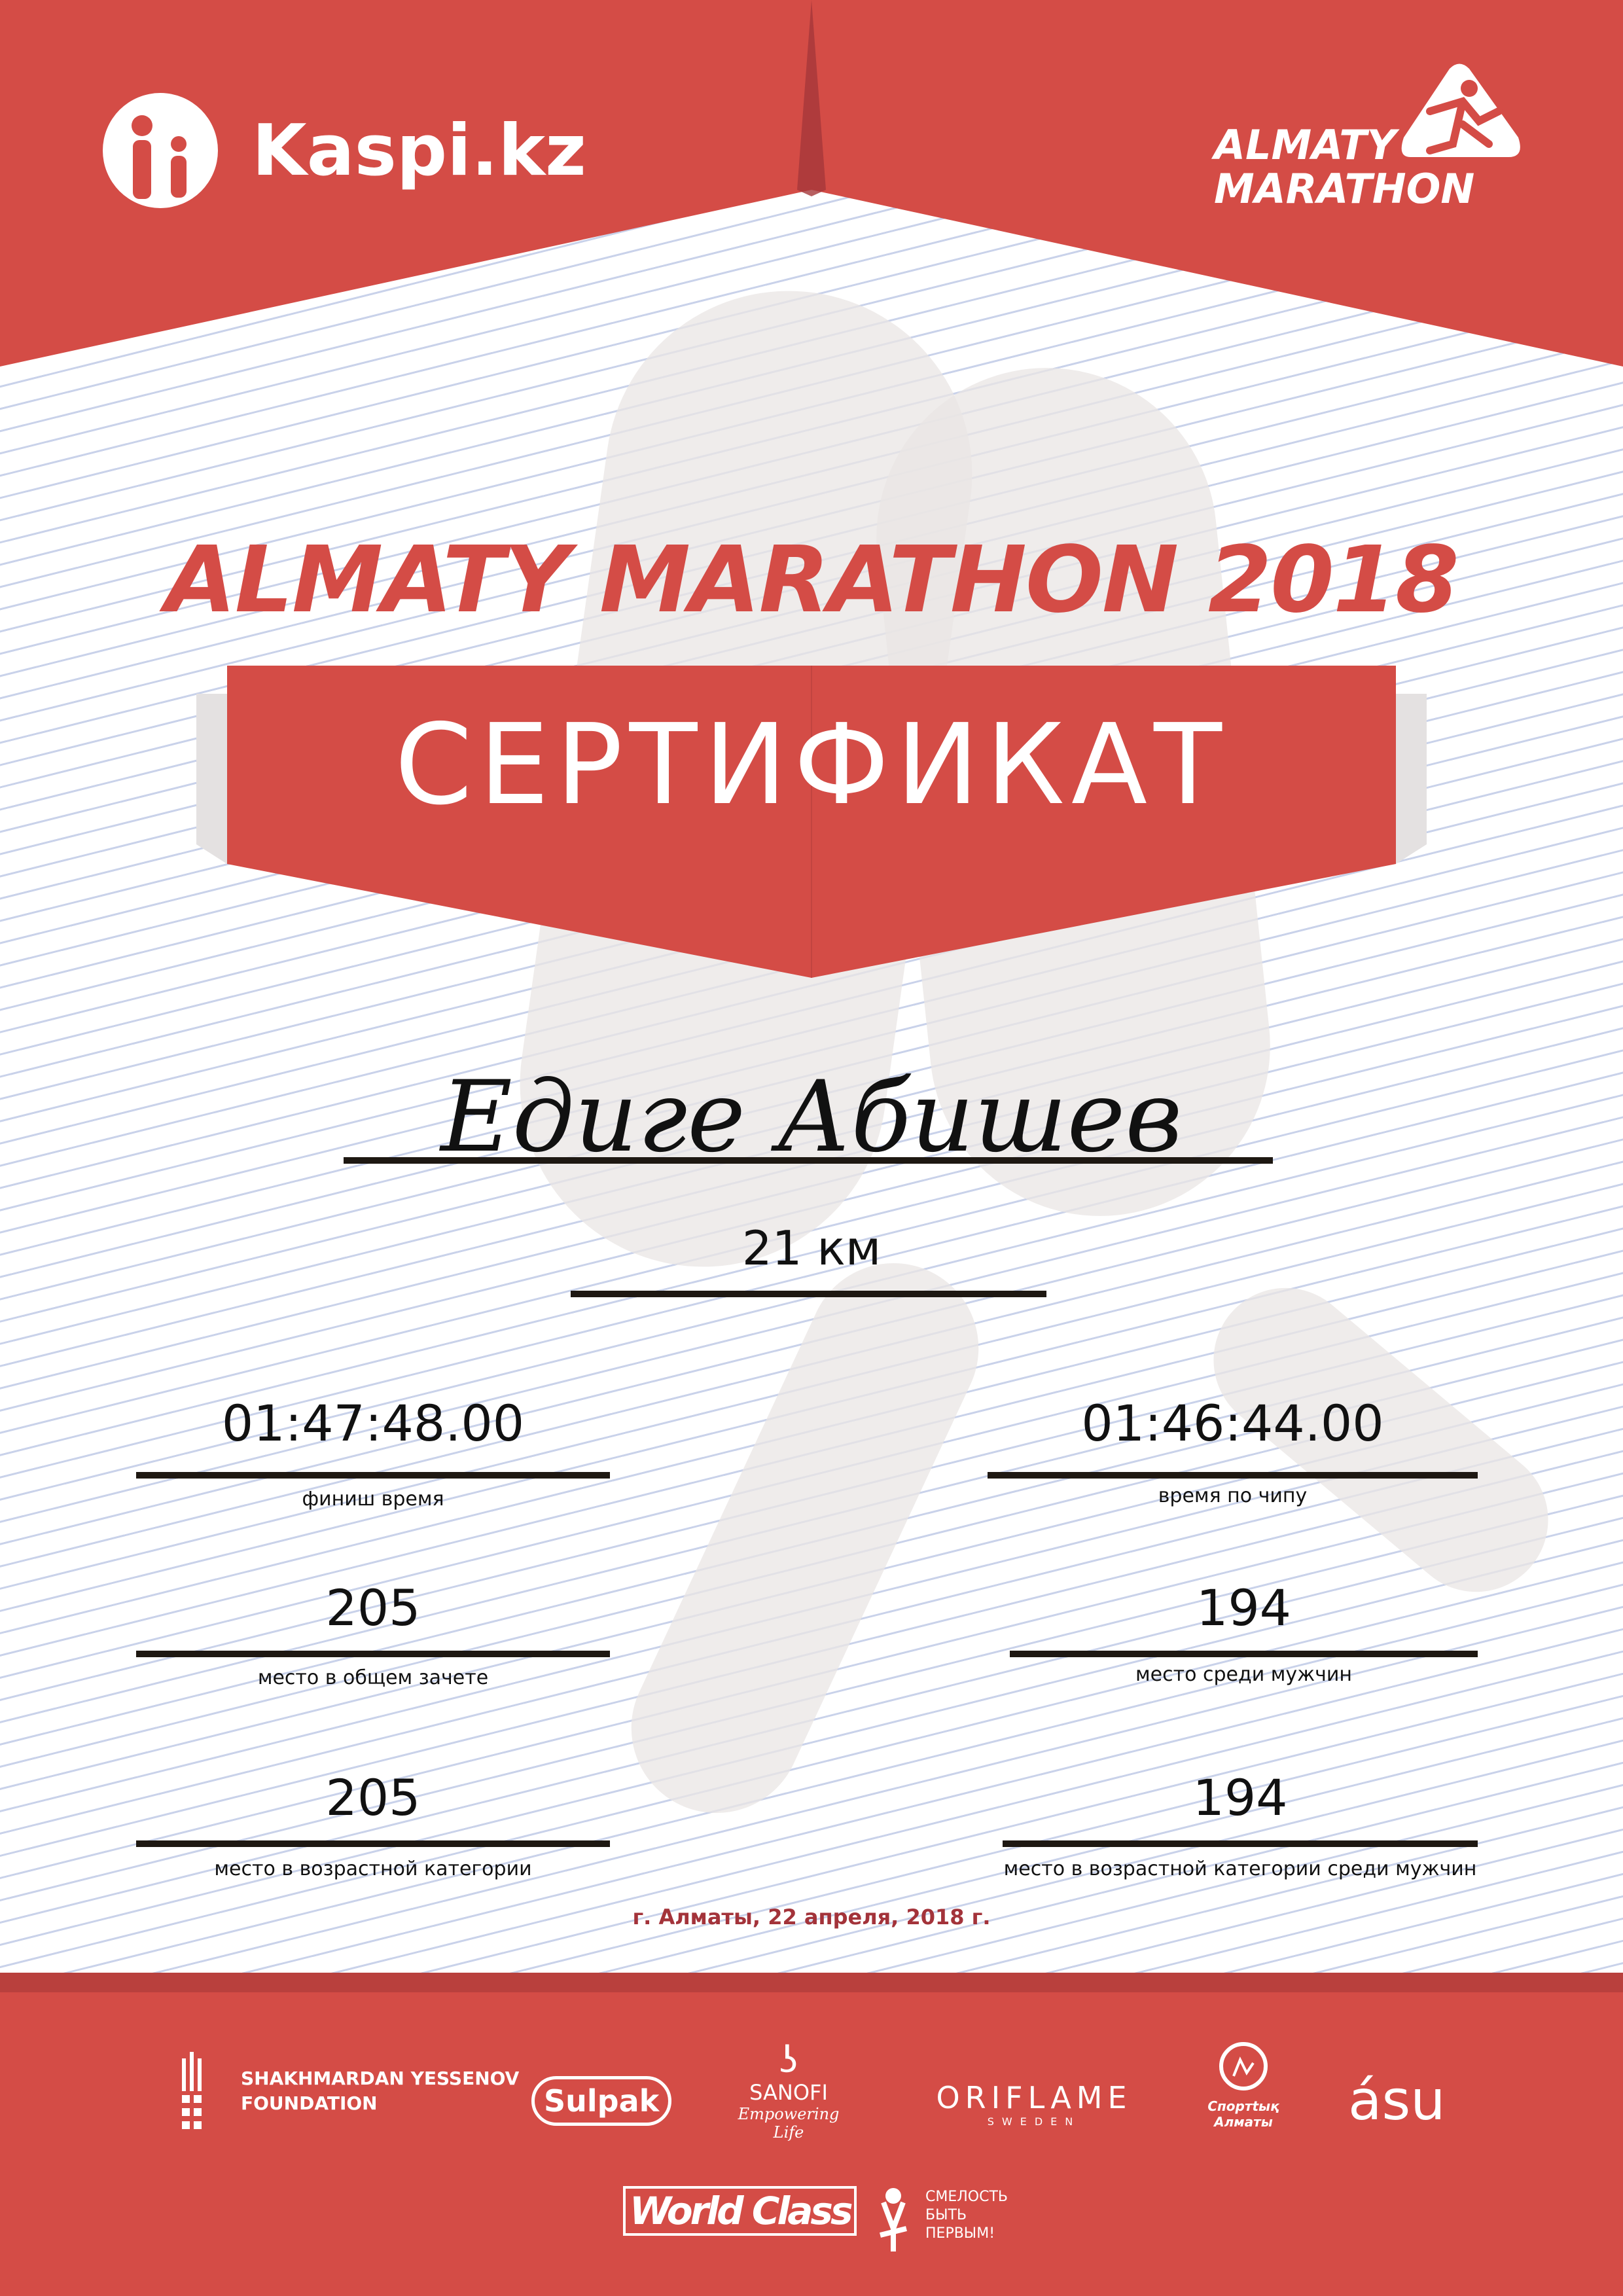 This screenshot has height=2296, width=1623. What do you see at coordinates (1233, 1495) in the screenshot?
I see `chip-time-label: время по чипу` at bounding box center [1233, 1495].